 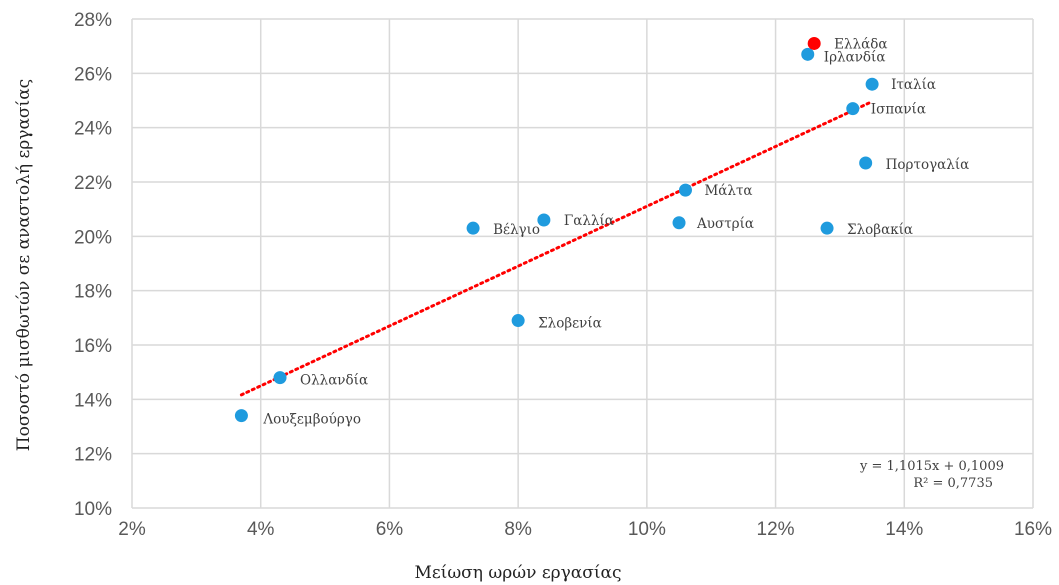 What do you see at coordinates (261, 529) in the screenshot?
I see `x-tick-label: 4%` at bounding box center [261, 529].